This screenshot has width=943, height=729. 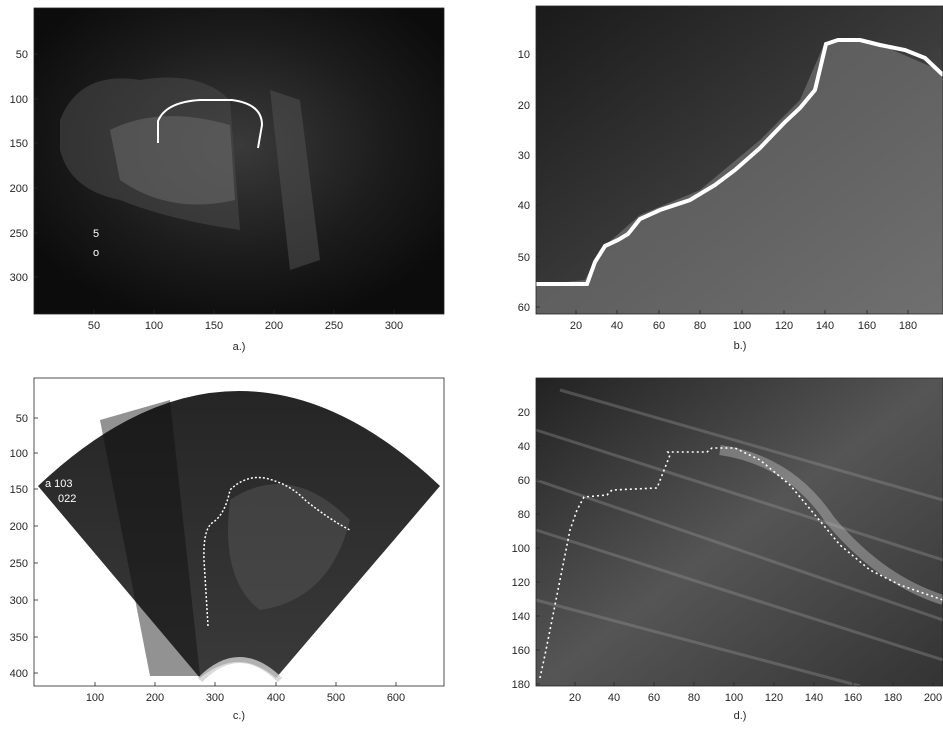 What do you see at coordinates (295, 180) in the screenshot?
I see `panel-a-spine` at bounding box center [295, 180].